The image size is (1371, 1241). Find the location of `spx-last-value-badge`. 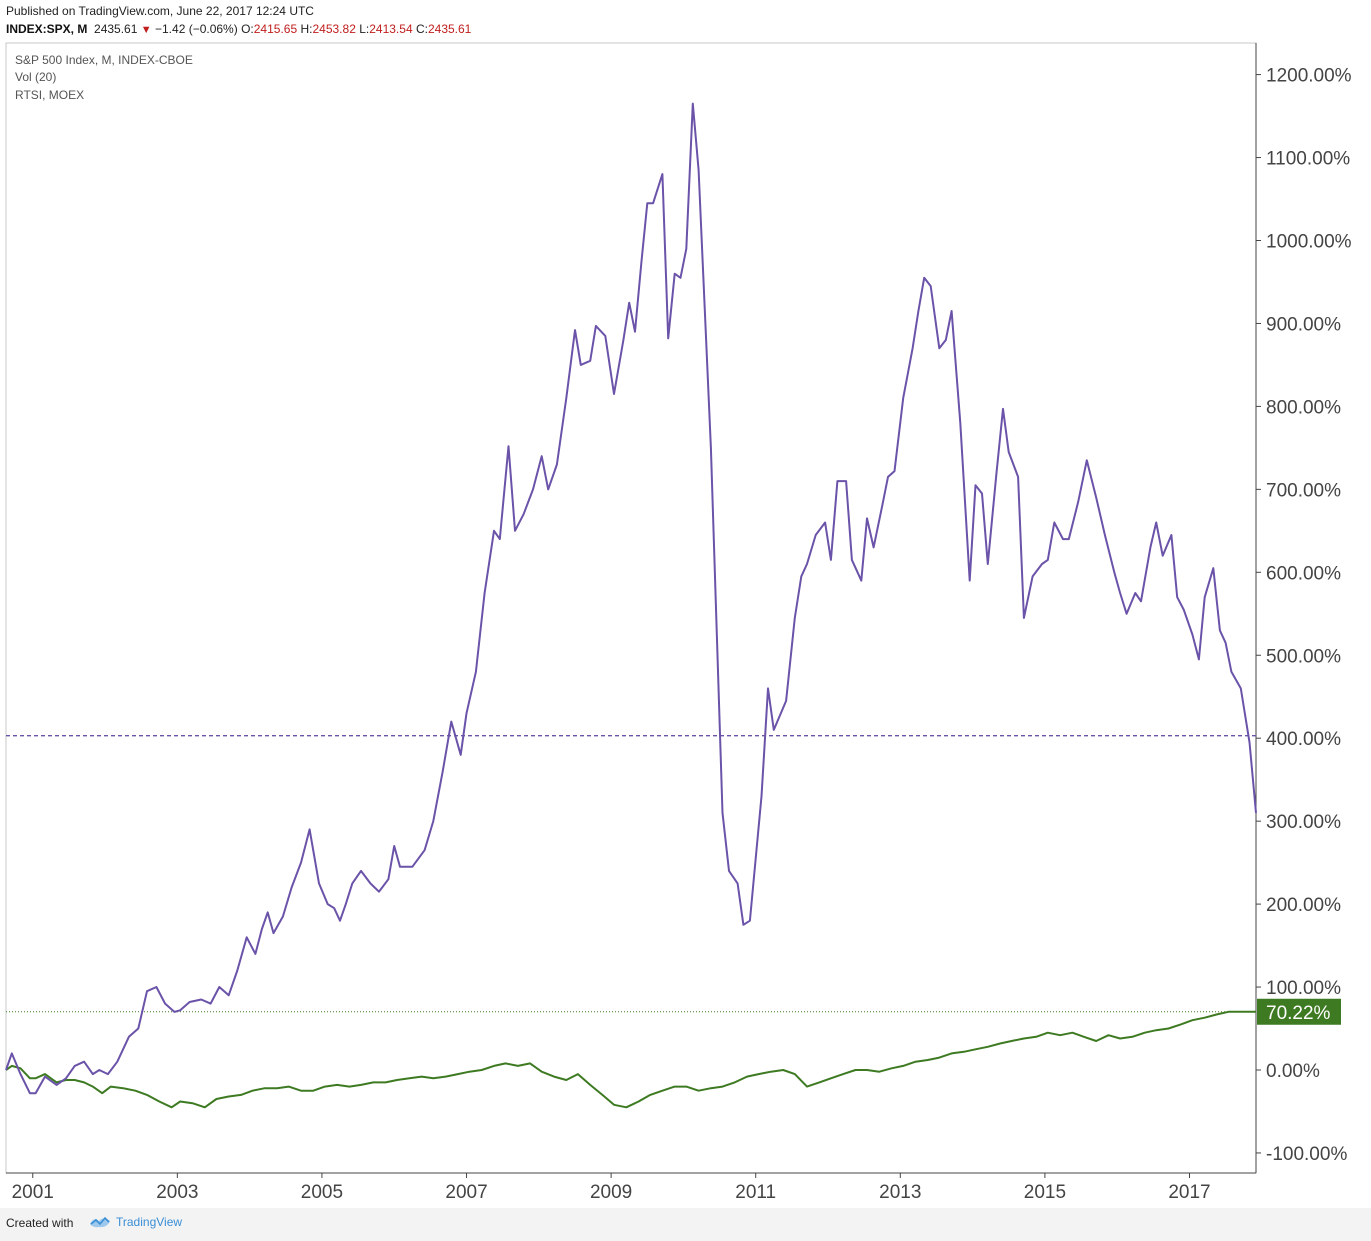

spx-last-value-badge is located at coordinates (1299, 1011).